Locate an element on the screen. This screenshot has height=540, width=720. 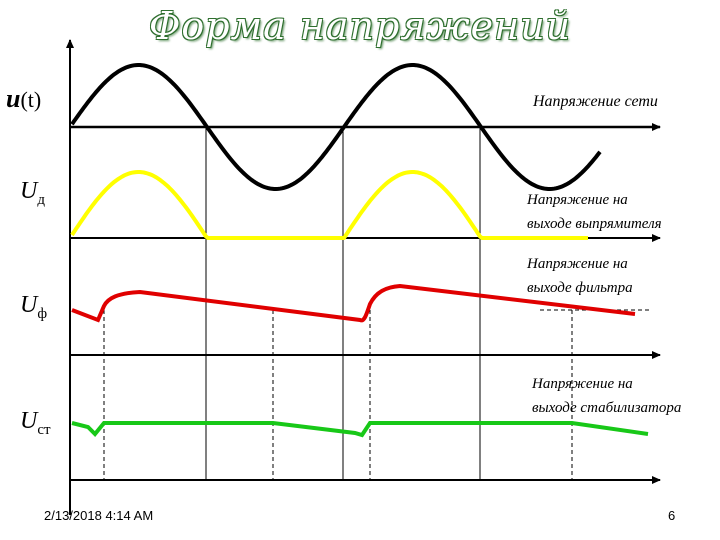
footer-date: 2/13/2018 4:14 AM is located at coordinates (99, 515).